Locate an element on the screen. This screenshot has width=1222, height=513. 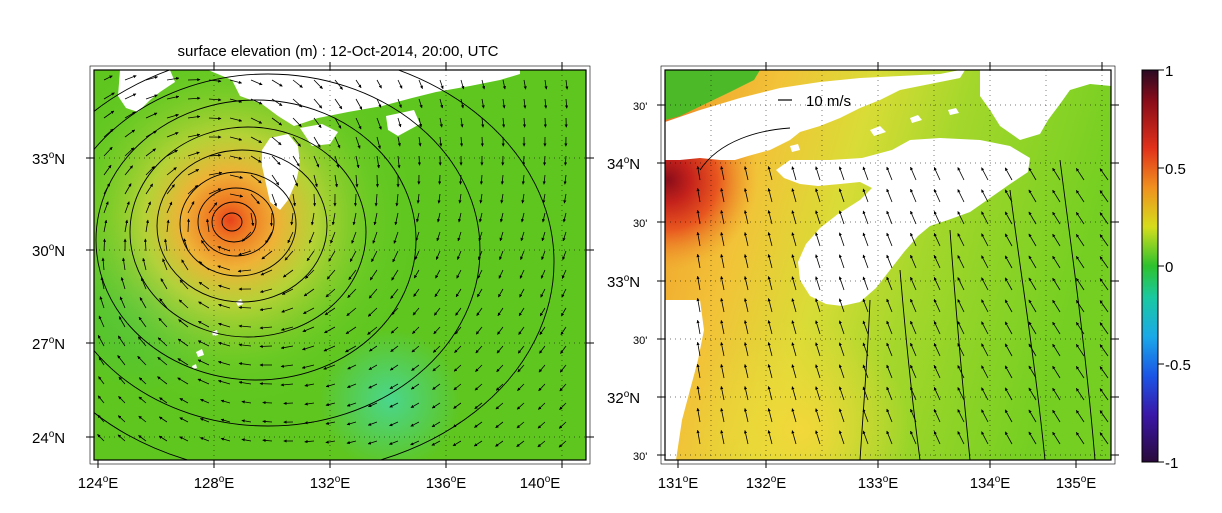
left-lat-label: 24oN is located at coordinates (48, 438).